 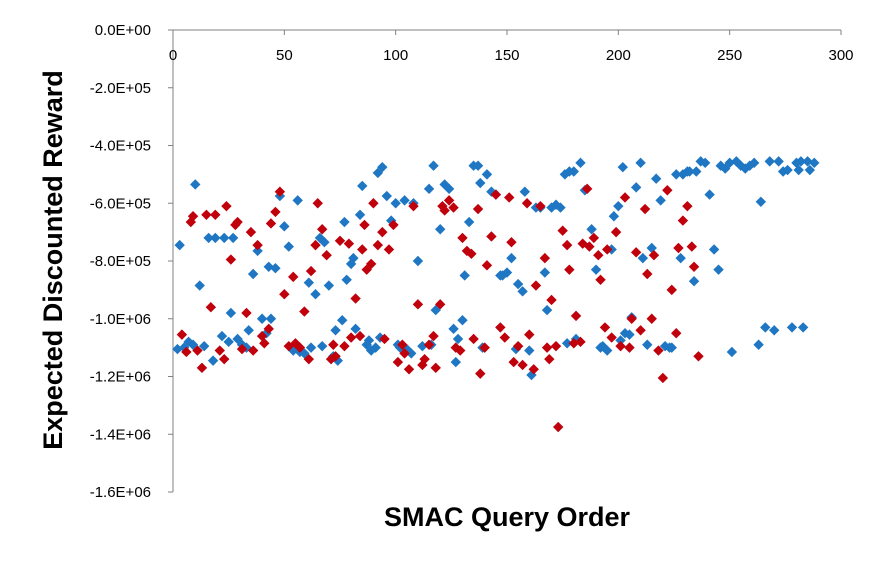 What do you see at coordinates (618, 55) in the screenshot?
I see `x-tick-label: 200` at bounding box center [618, 55].